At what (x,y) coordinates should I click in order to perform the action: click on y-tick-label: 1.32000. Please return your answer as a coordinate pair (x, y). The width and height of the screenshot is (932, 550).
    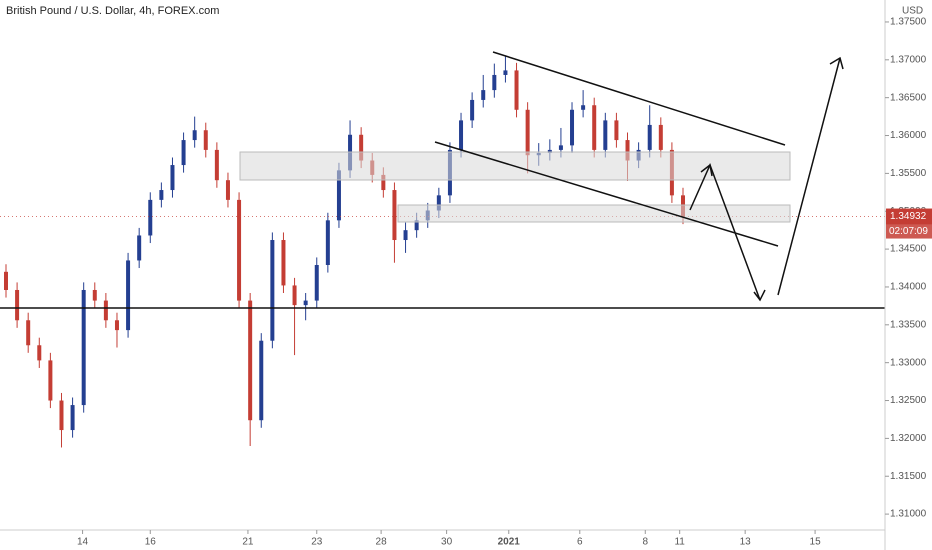
    Looking at the image, I should click on (908, 438).